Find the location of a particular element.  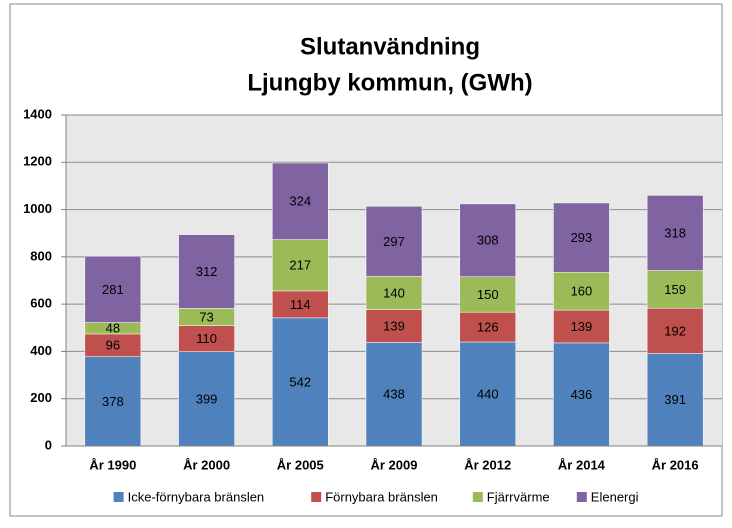

data-label: 73 is located at coordinates (206, 316).